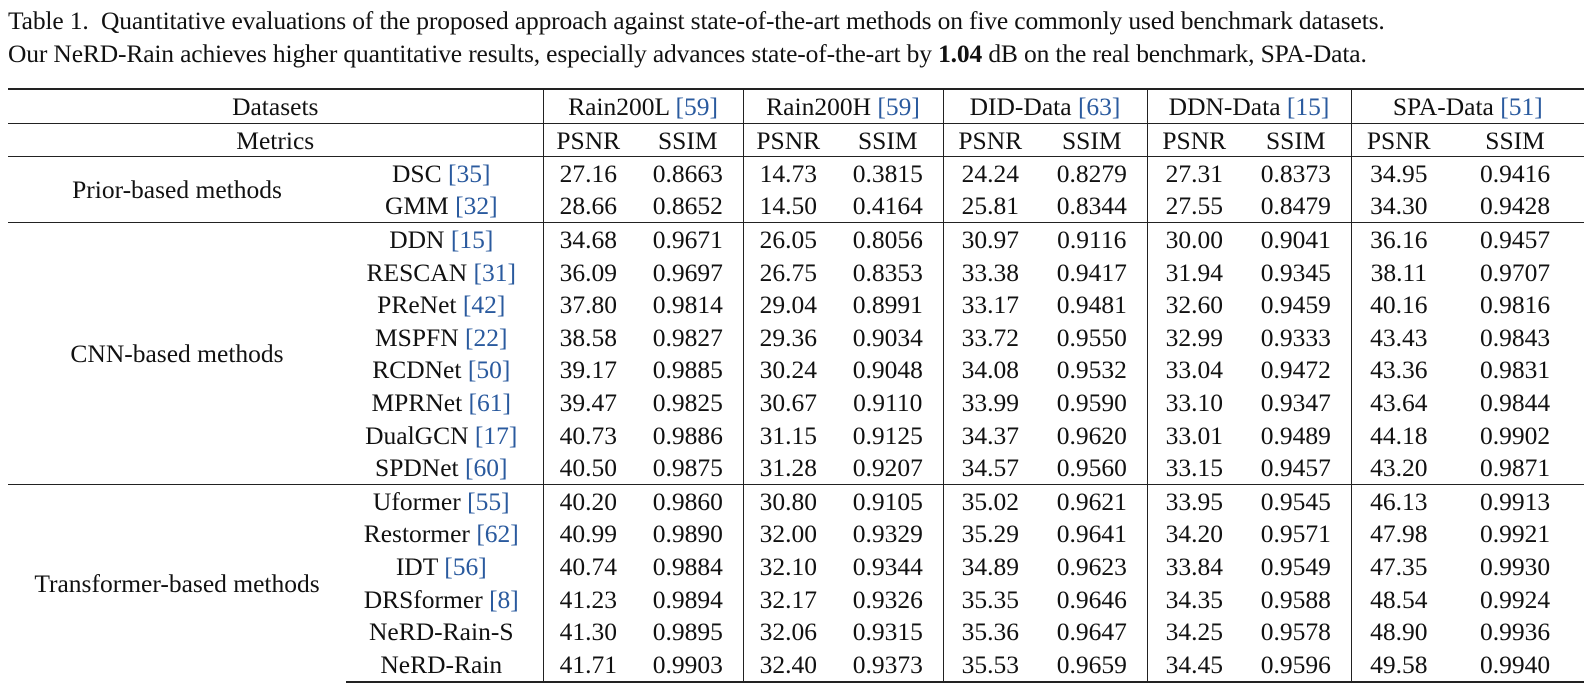 The image size is (1590, 699). I want to click on value-cell: 0.9885, so click(688, 370).